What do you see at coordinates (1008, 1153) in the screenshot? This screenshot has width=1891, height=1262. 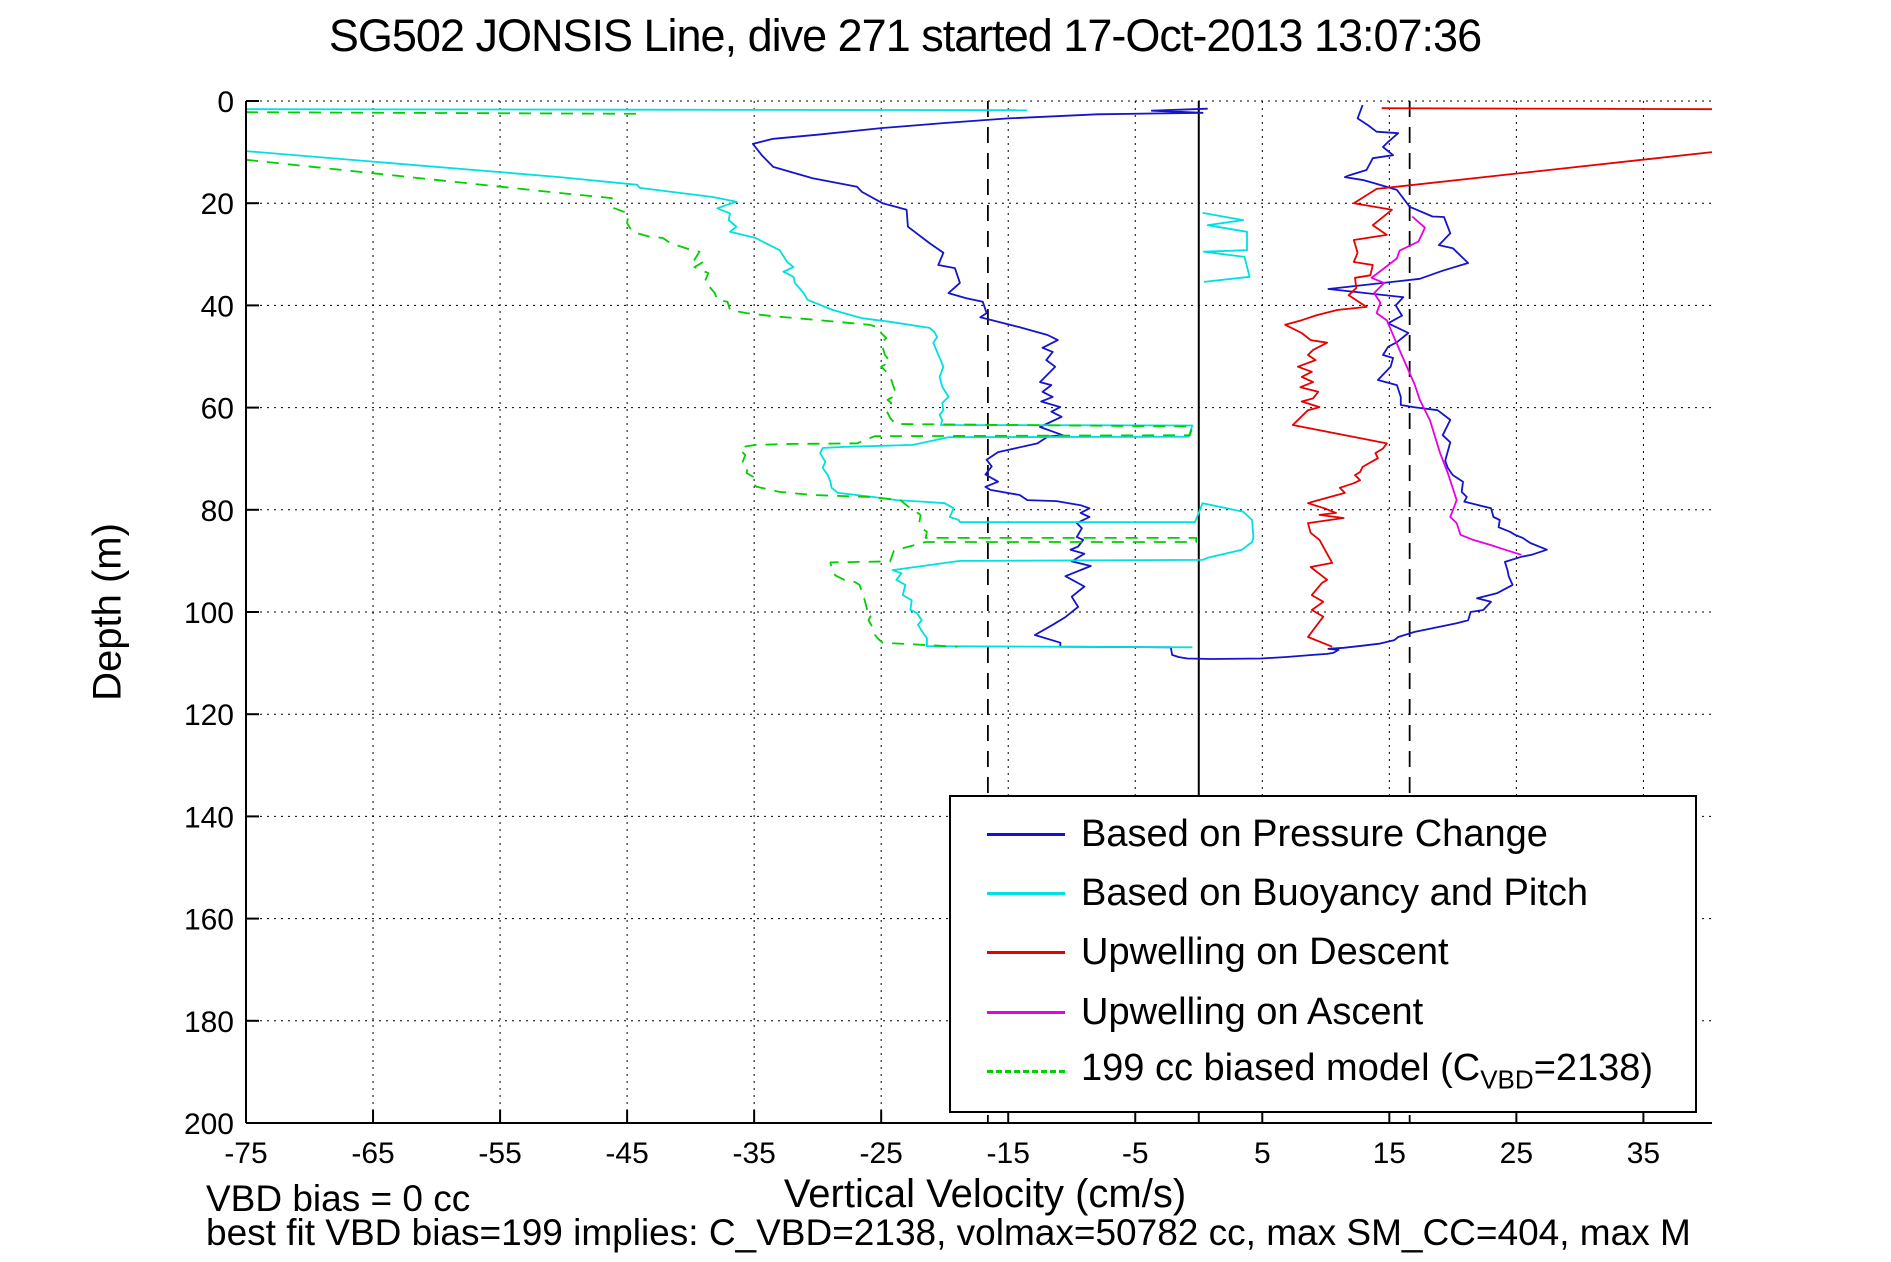 I see `x-tick-label: -15` at bounding box center [1008, 1153].